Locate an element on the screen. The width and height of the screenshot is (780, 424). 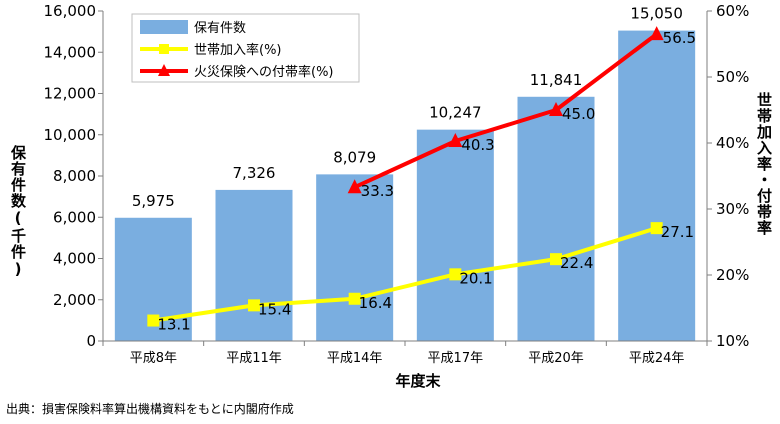
legend-marker-household-rate is located at coordinates (164, 49).